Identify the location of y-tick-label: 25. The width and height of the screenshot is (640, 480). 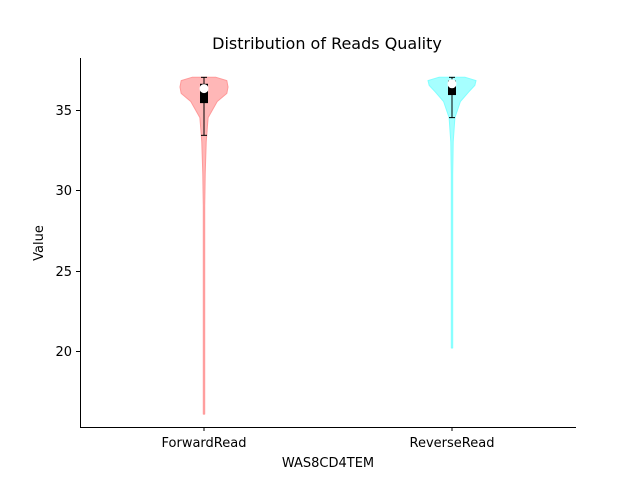
(63, 272).